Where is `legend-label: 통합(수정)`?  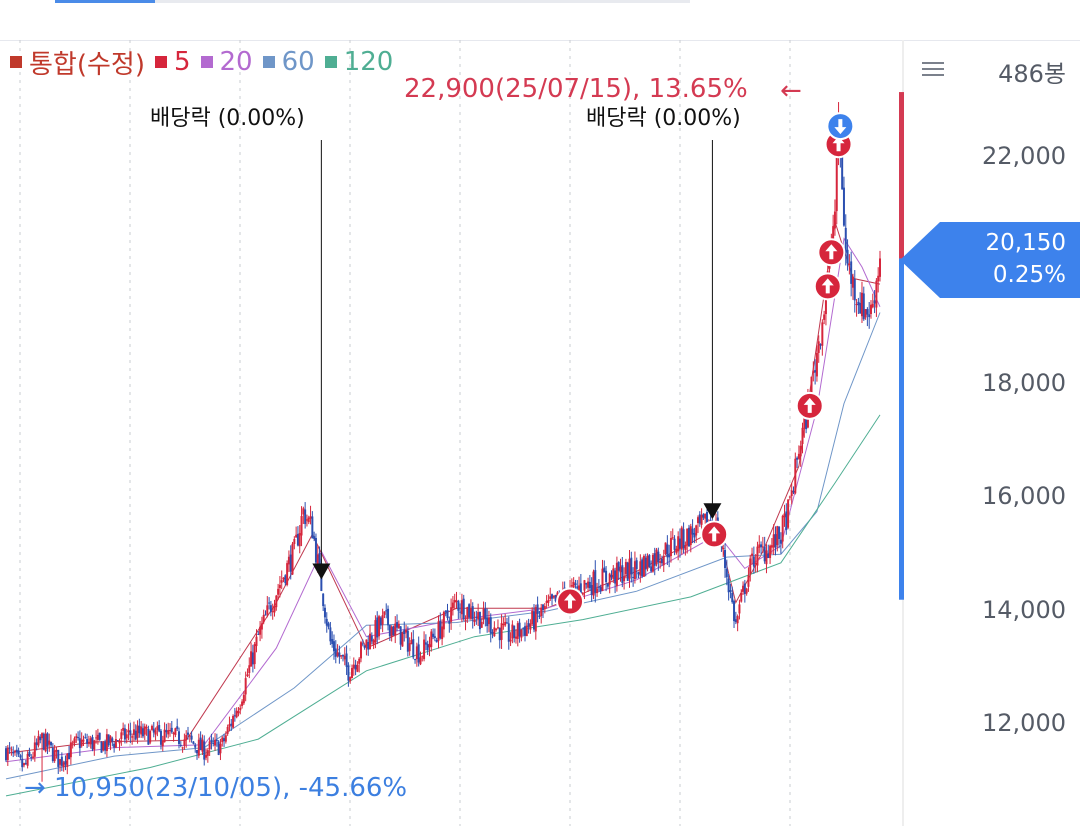 legend-label: 통합(수정) is located at coordinates (87, 64).